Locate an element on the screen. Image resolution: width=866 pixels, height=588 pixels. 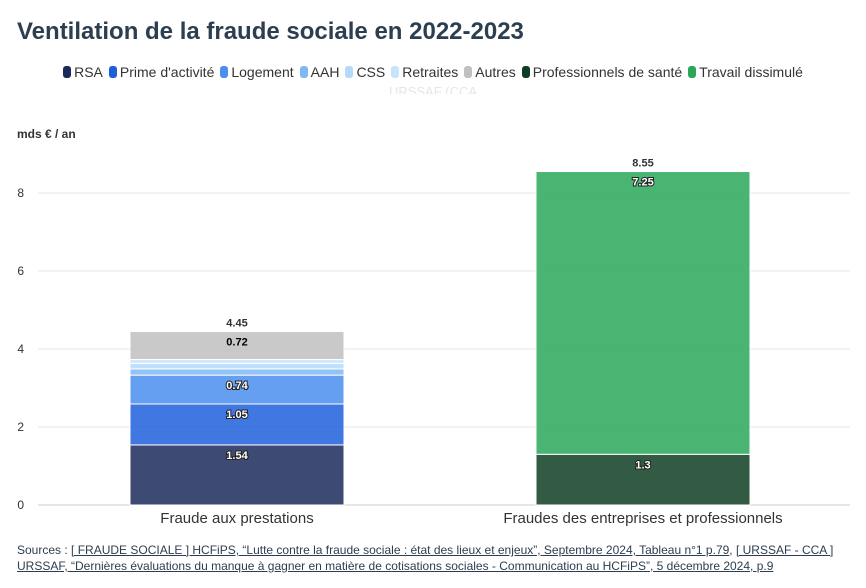
legend-label: AAH is located at coordinates (325, 72).